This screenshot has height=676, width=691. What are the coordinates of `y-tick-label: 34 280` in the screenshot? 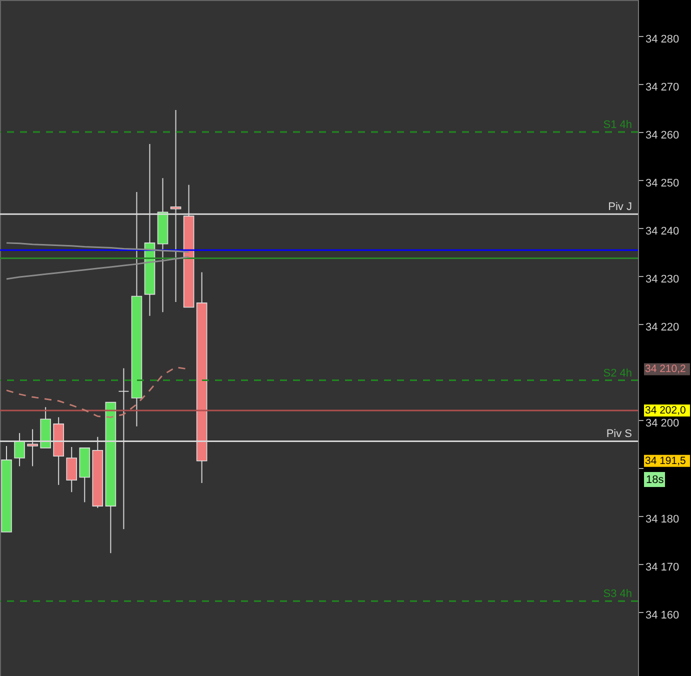 It's located at (663, 40).